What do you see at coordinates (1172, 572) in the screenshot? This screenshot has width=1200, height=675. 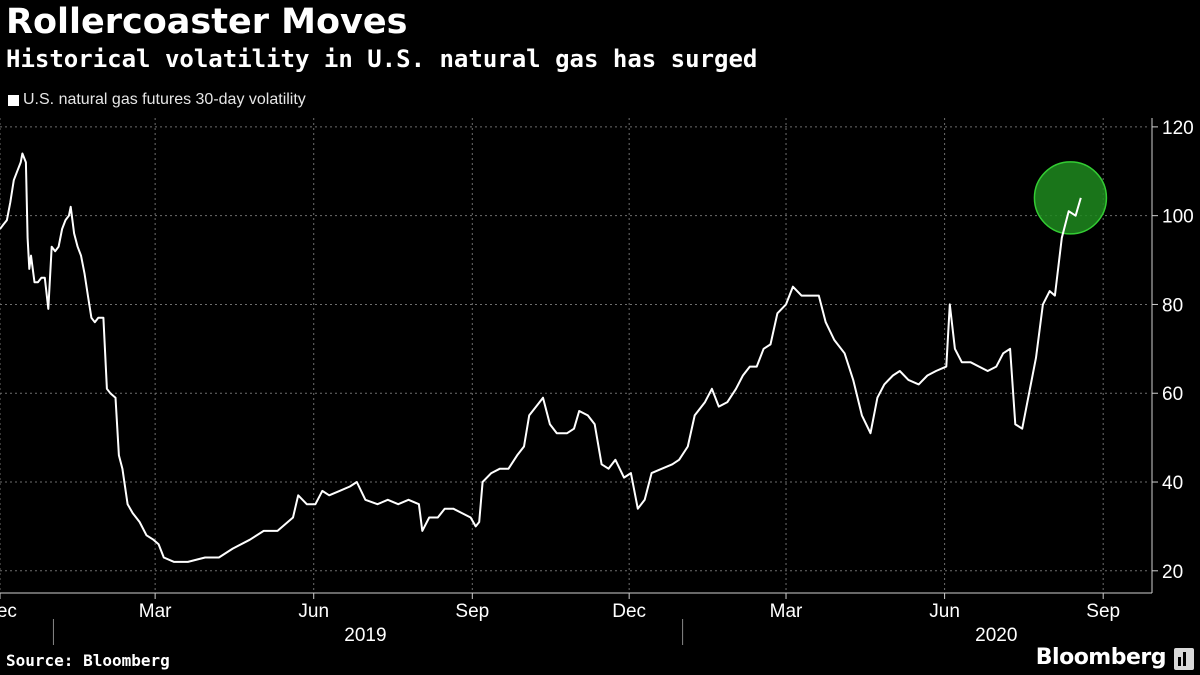 I see `y-tick-label: 20` at bounding box center [1172, 572].